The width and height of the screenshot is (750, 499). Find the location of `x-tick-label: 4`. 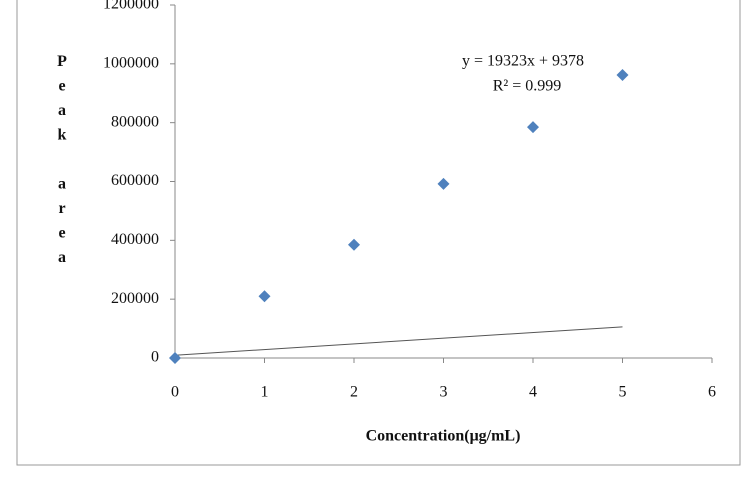

x-tick-label: 4 is located at coordinates (533, 392).